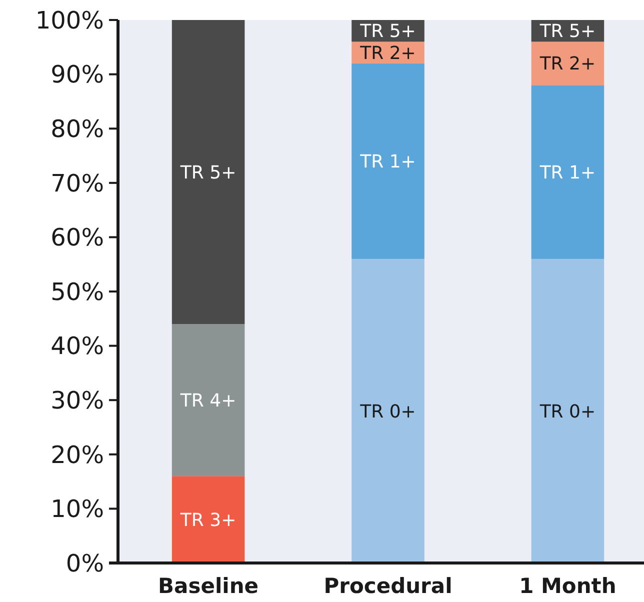 The height and width of the screenshot is (602, 644). I want to click on series-label: TR 5+, so click(387, 31).